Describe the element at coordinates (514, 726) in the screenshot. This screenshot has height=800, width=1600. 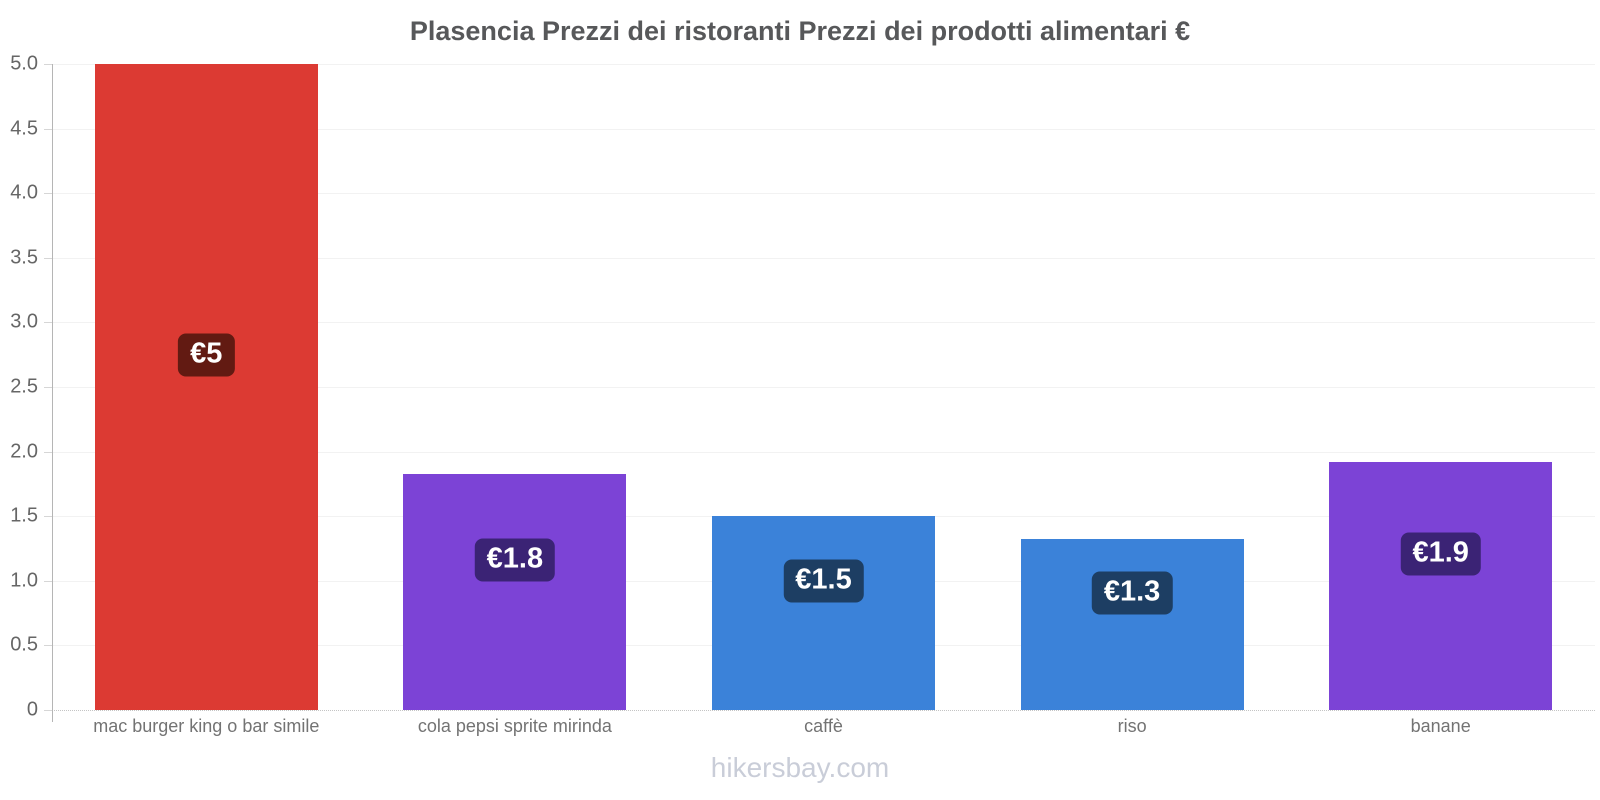
I see `x-axis-label: cola pepsi sprite mirinda` at that location.